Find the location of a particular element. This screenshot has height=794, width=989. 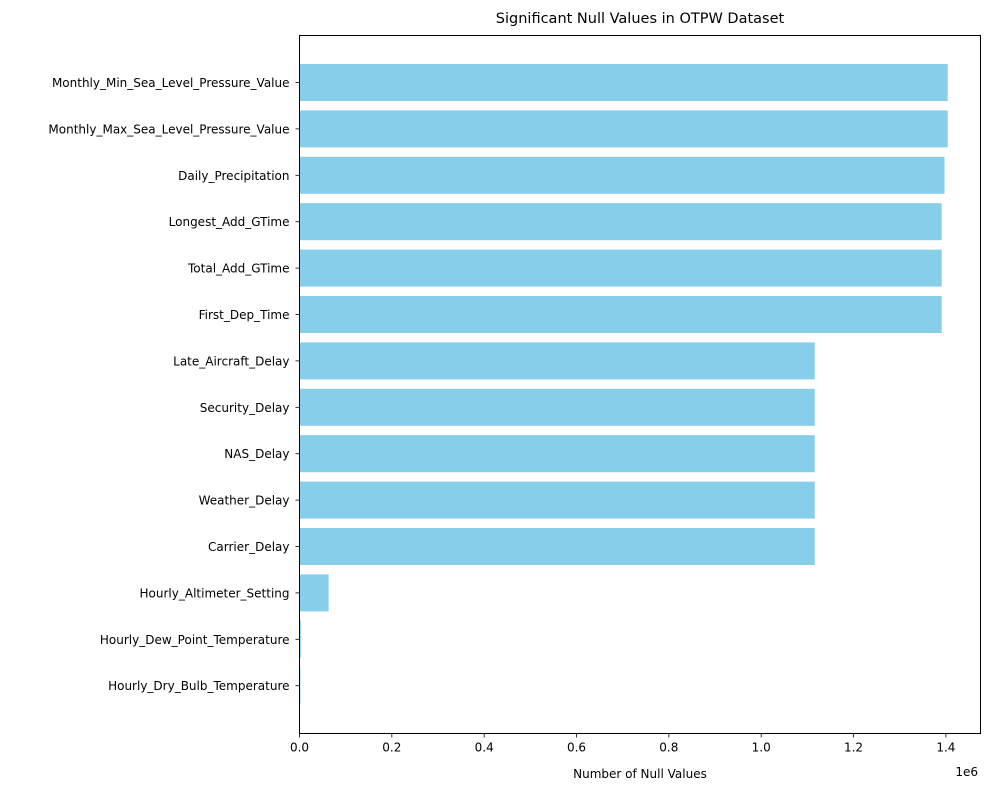

bar-daily-precipitation is located at coordinates (622, 175).